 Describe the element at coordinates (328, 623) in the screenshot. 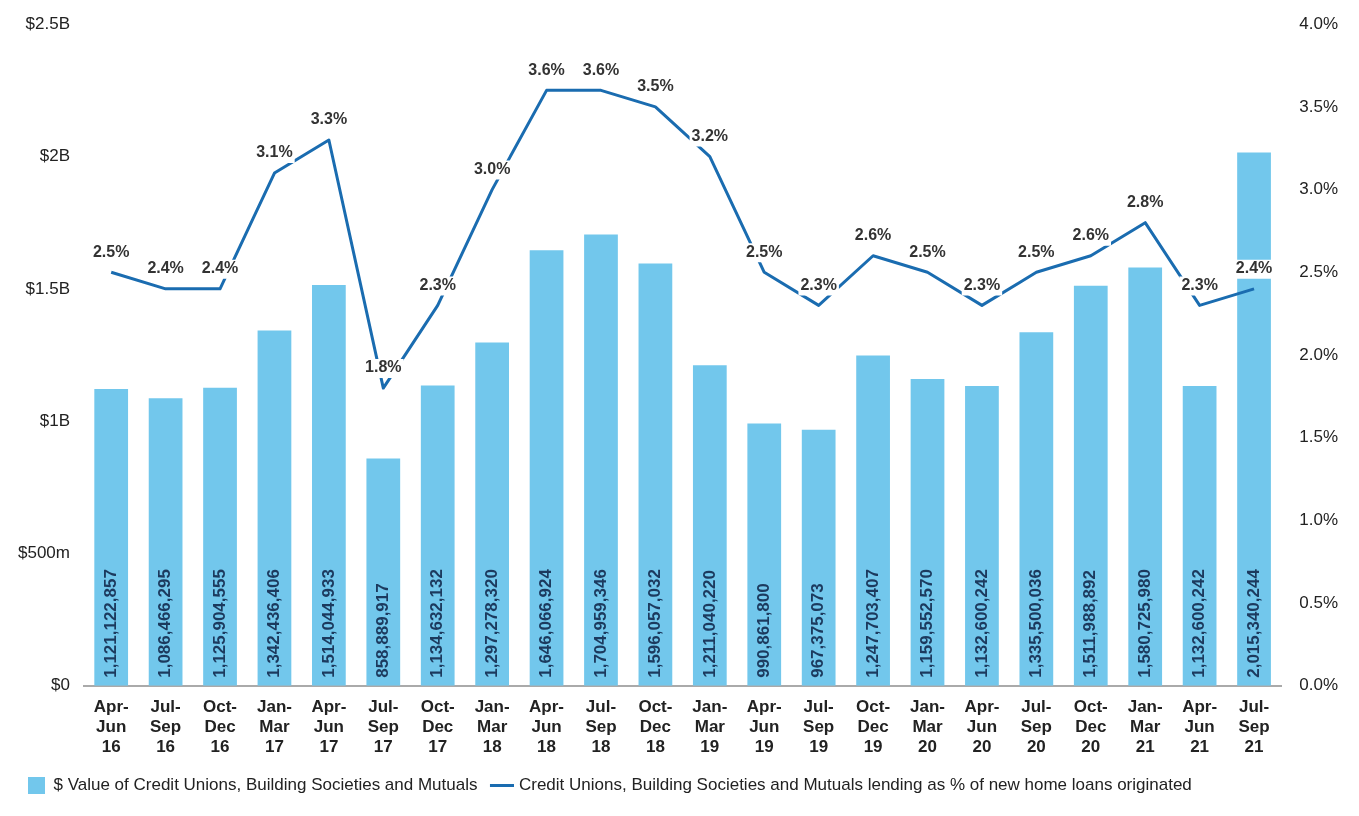

I see `data-label: 1,514,044,933` at that location.